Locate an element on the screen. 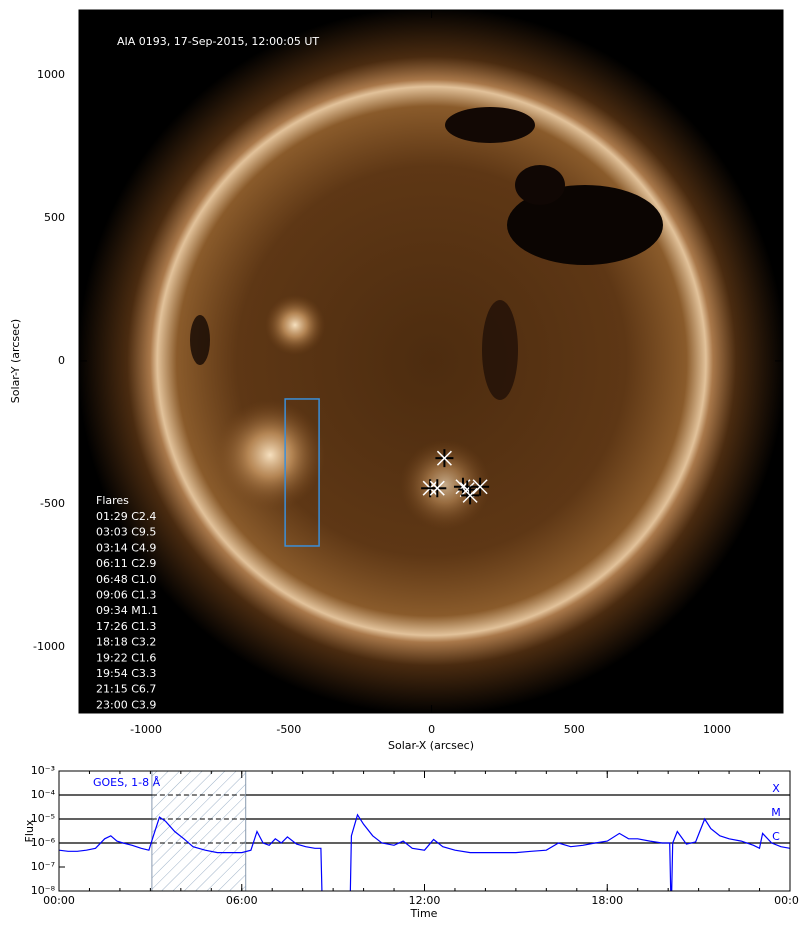 The image size is (799, 943). flare-entry: 19:54 C3.3 is located at coordinates (126, 673).